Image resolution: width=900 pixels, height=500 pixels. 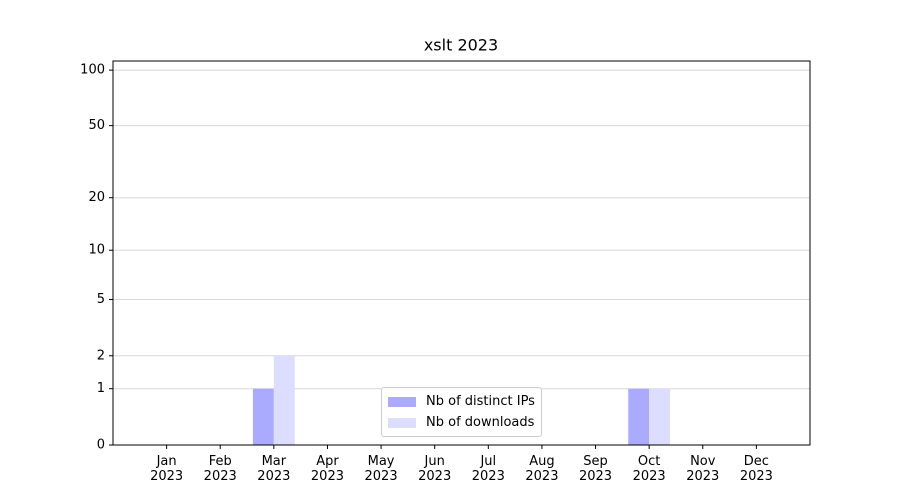 I want to click on x-tick-label: Apr 2023, so click(x=327, y=469).